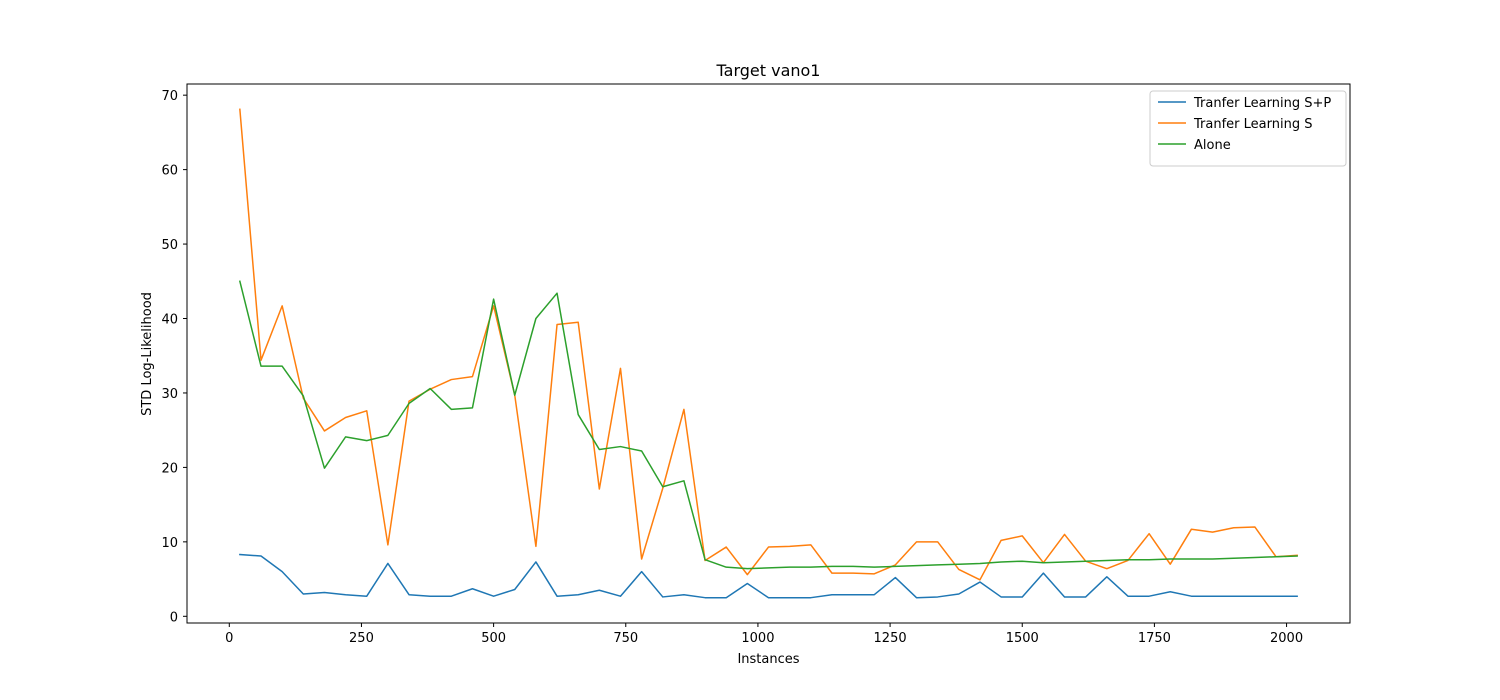  What do you see at coordinates (1022, 638) in the screenshot?
I see `x-tick-label: 1500` at bounding box center [1022, 638].